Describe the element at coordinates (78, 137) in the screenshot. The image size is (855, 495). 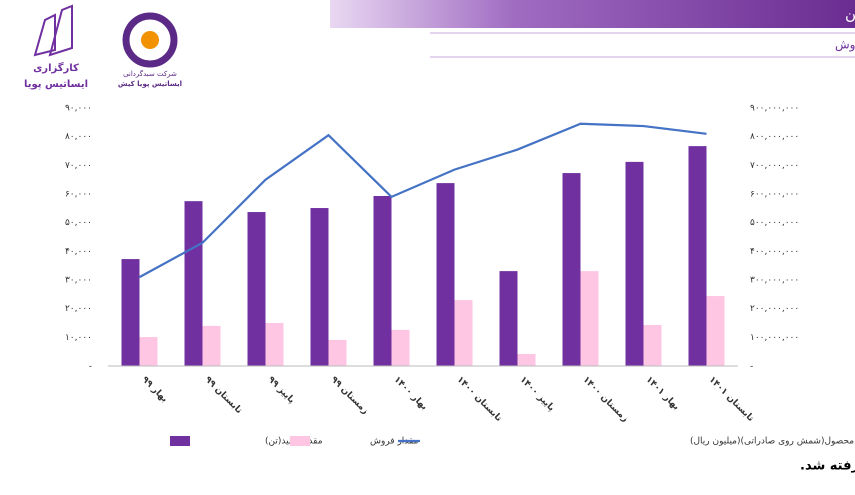
I see `y-tick-label: ۸۰,۰۰۰` at that location.